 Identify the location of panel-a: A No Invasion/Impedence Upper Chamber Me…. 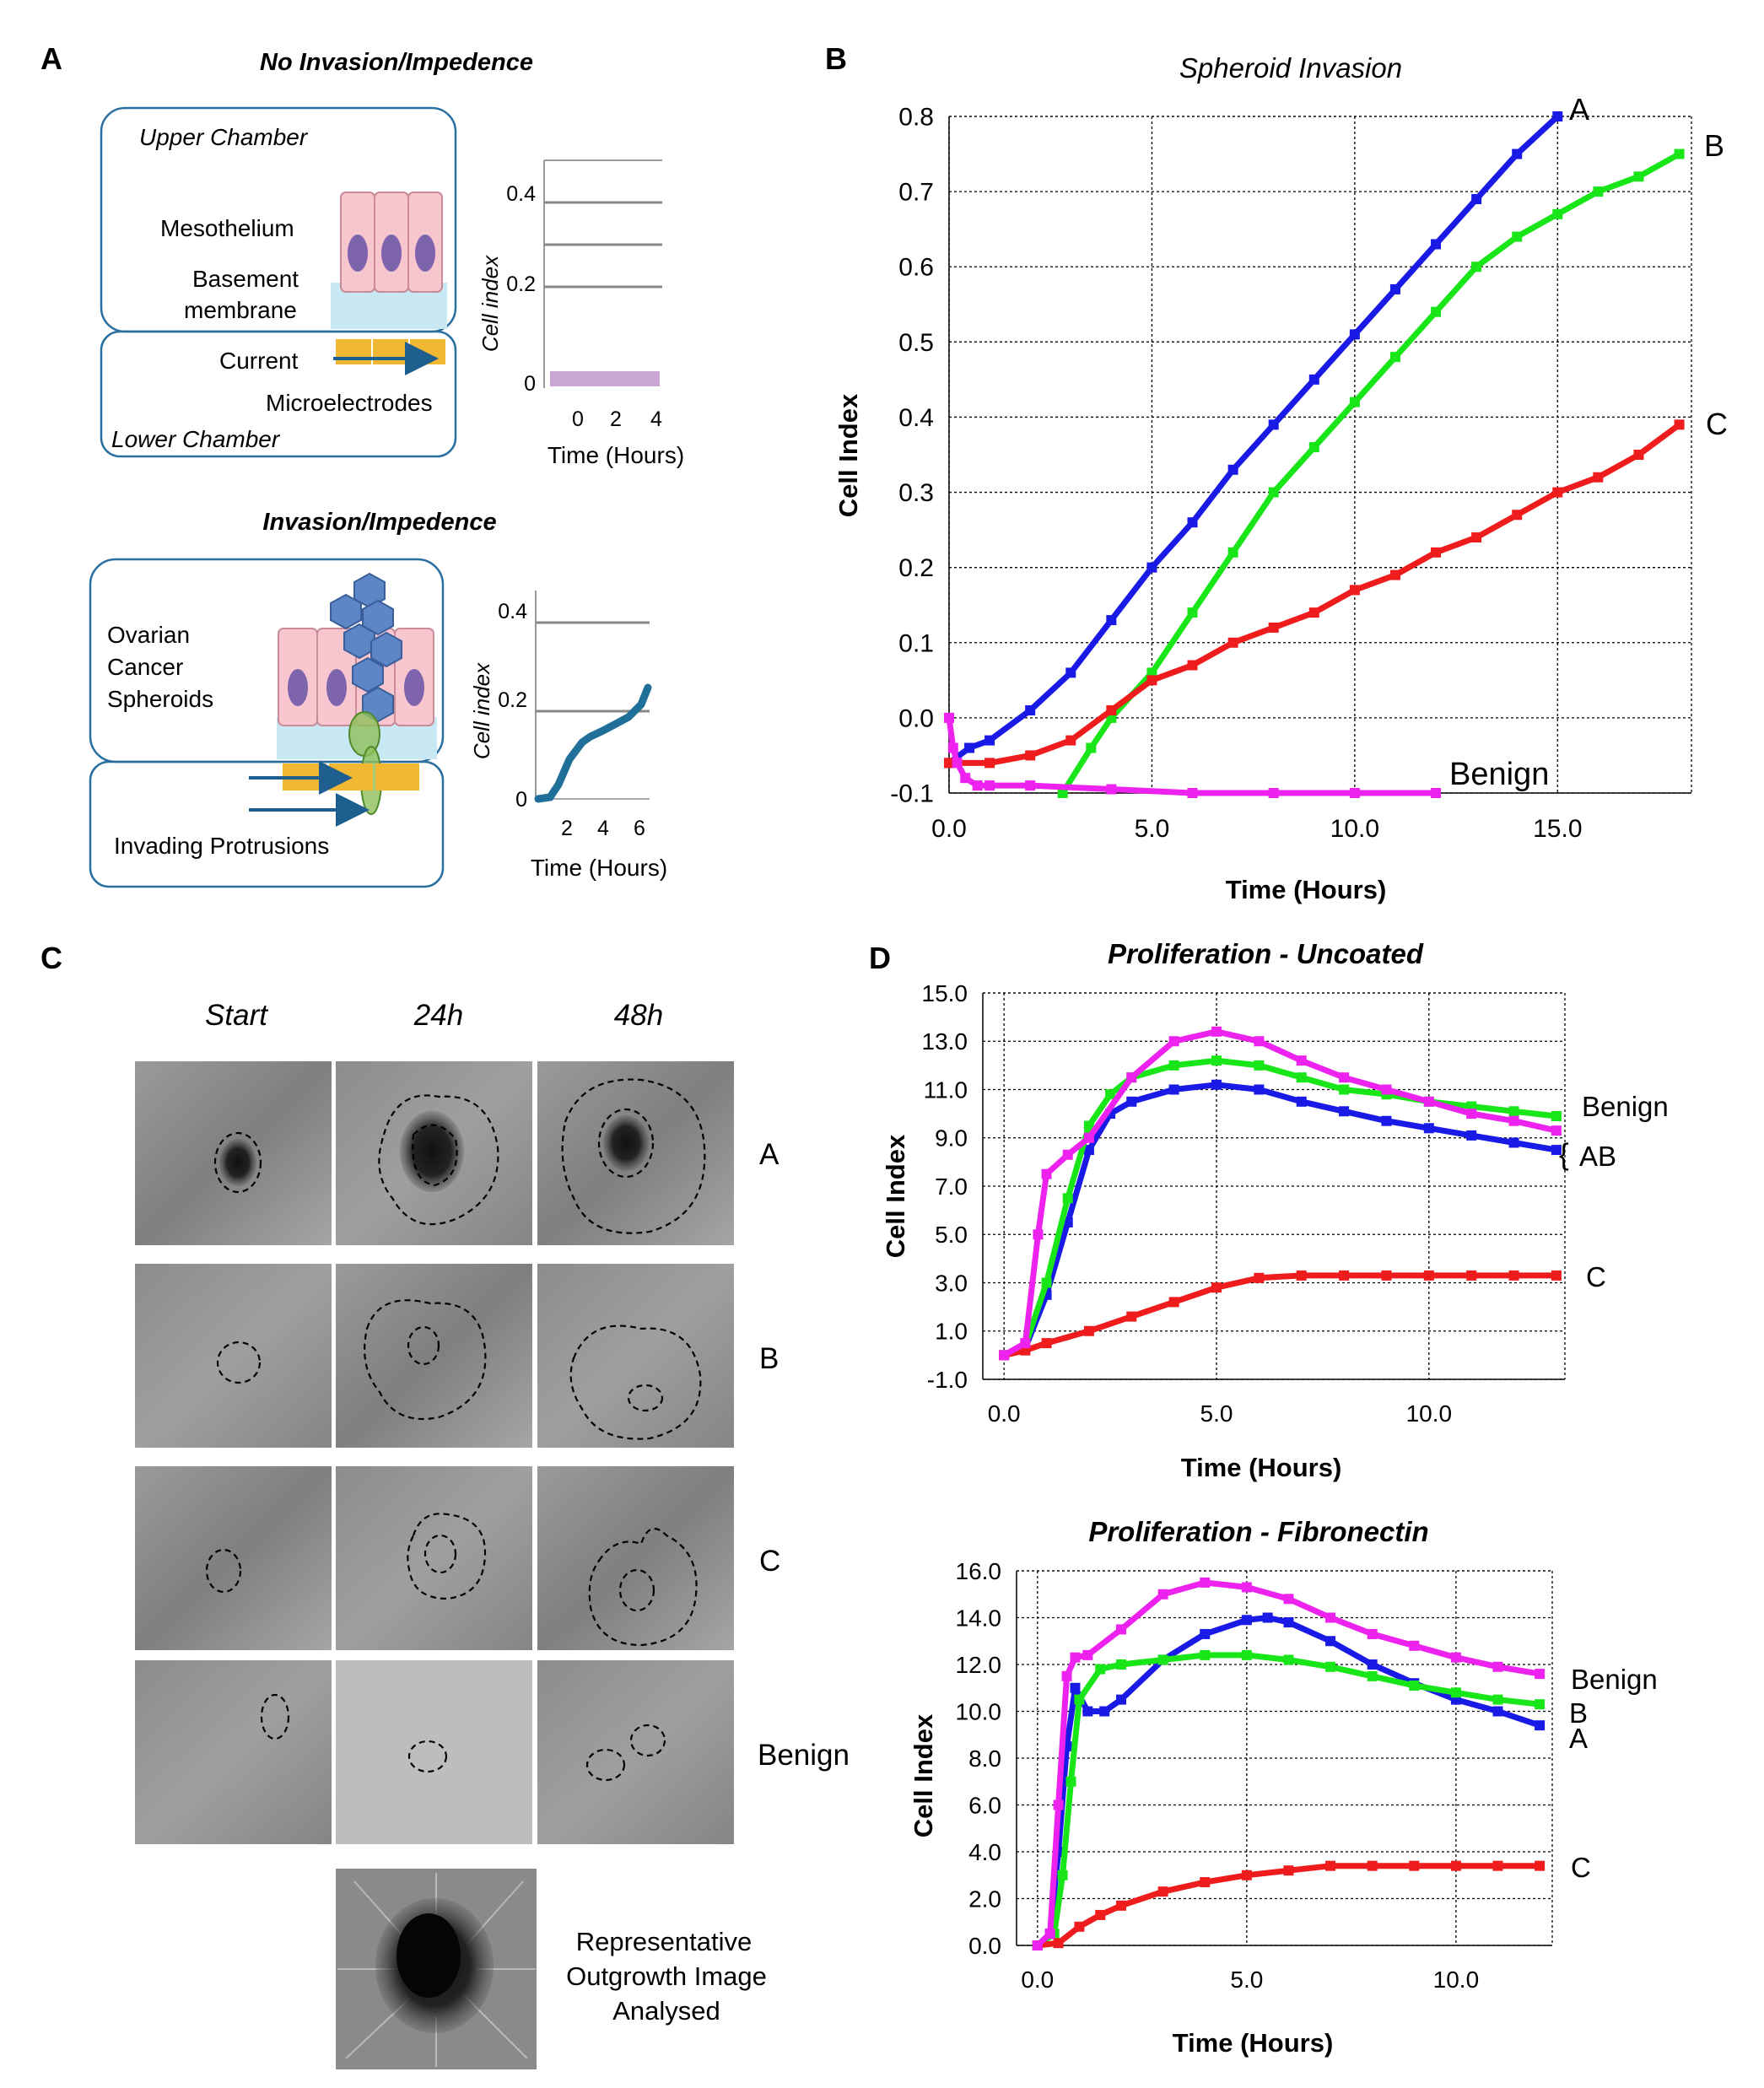
(362, 464).